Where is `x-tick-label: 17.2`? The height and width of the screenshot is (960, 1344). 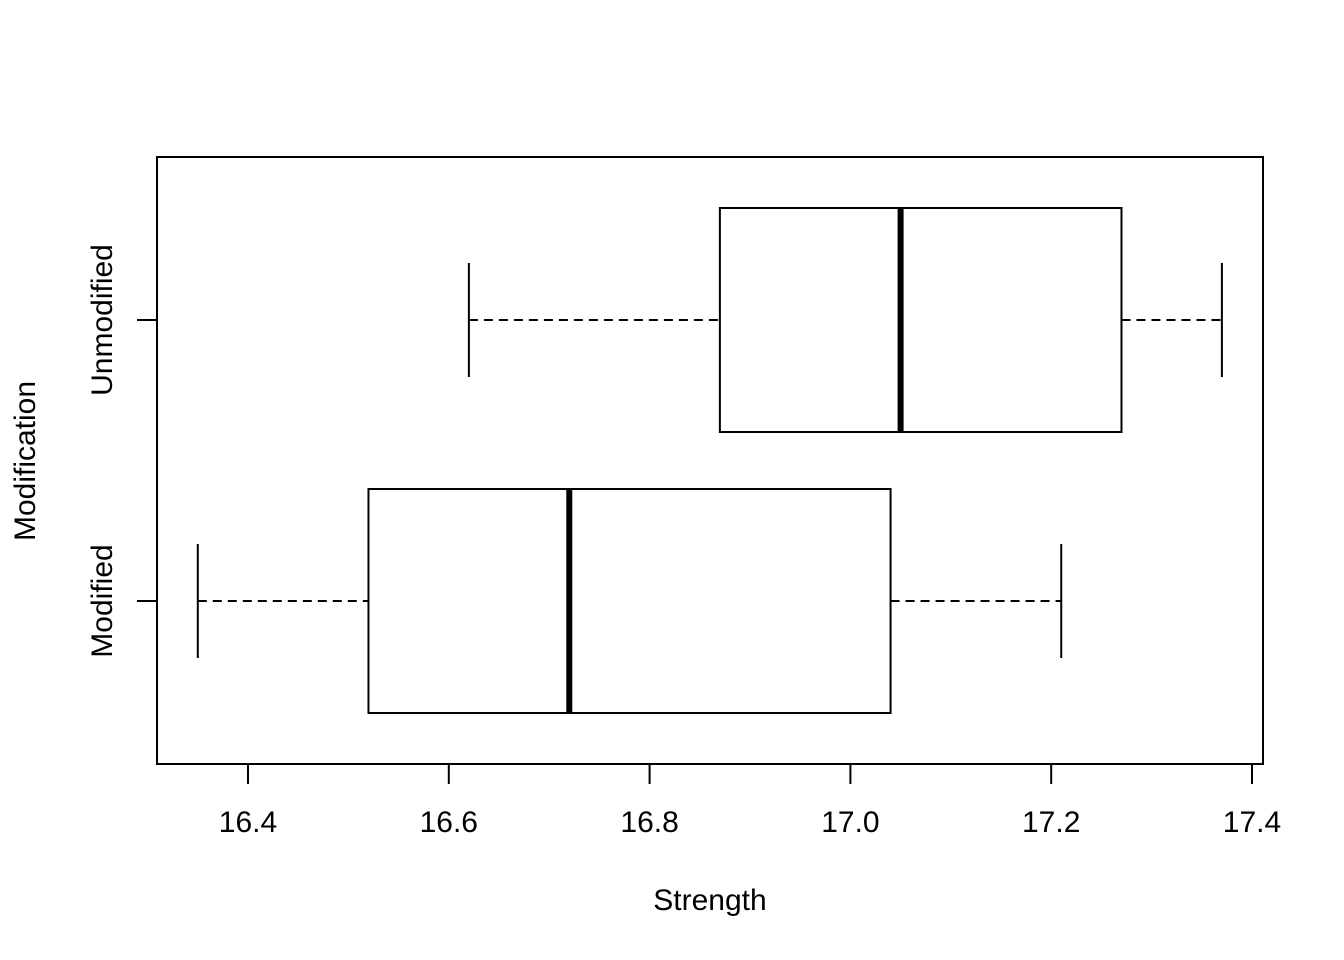 x-tick-label: 17.2 is located at coordinates (1051, 822).